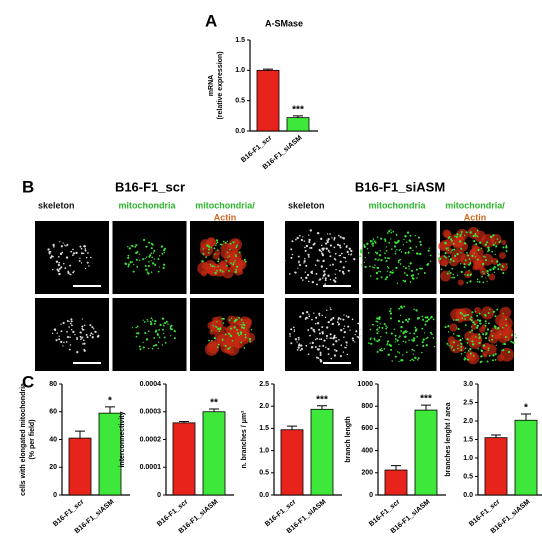 This screenshot has height=555, width=542. What do you see at coordinates (151, 439) in the screenshot?
I see `y-tick-label: 0.0002` at bounding box center [151, 439].